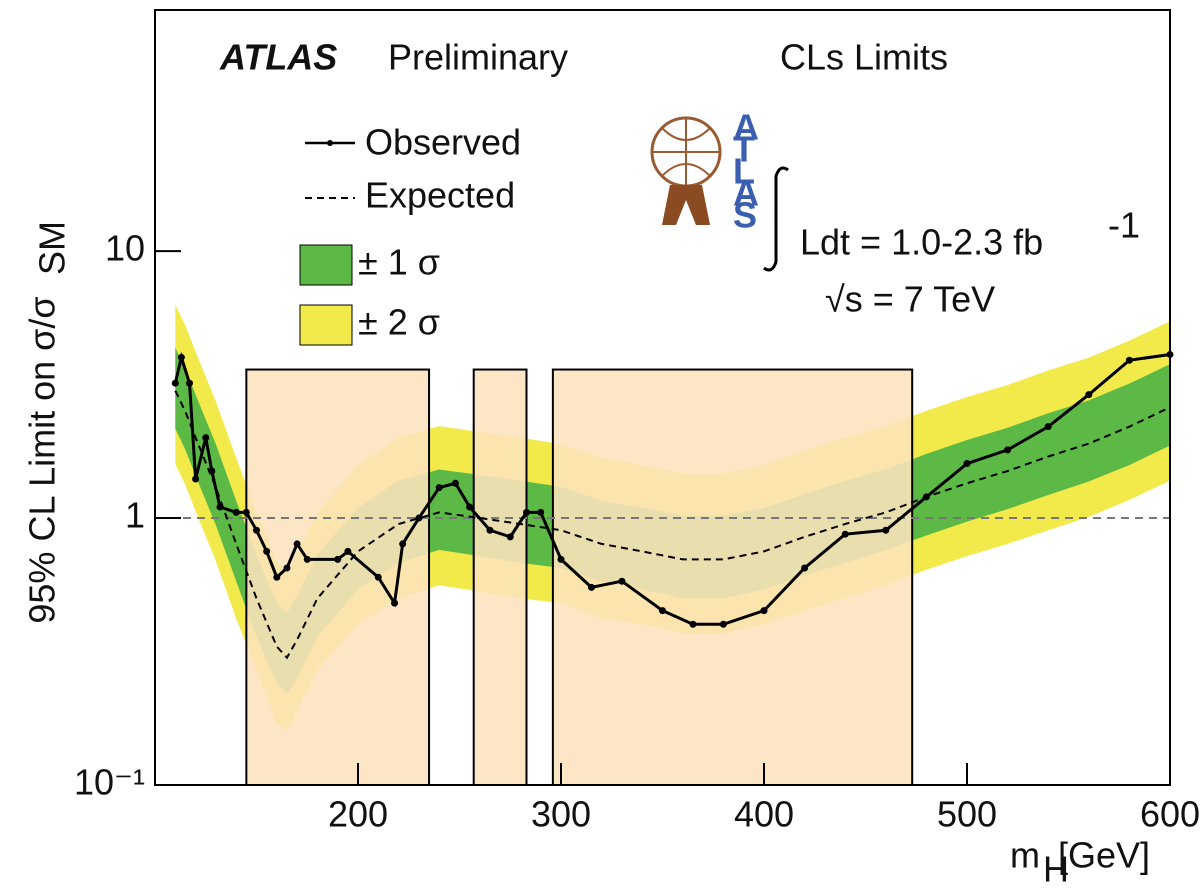 The height and width of the screenshot is (892, 1201). Describe the element at coordinates (745, 215) in the screenshot. I see `logo-letter: S` at that location.